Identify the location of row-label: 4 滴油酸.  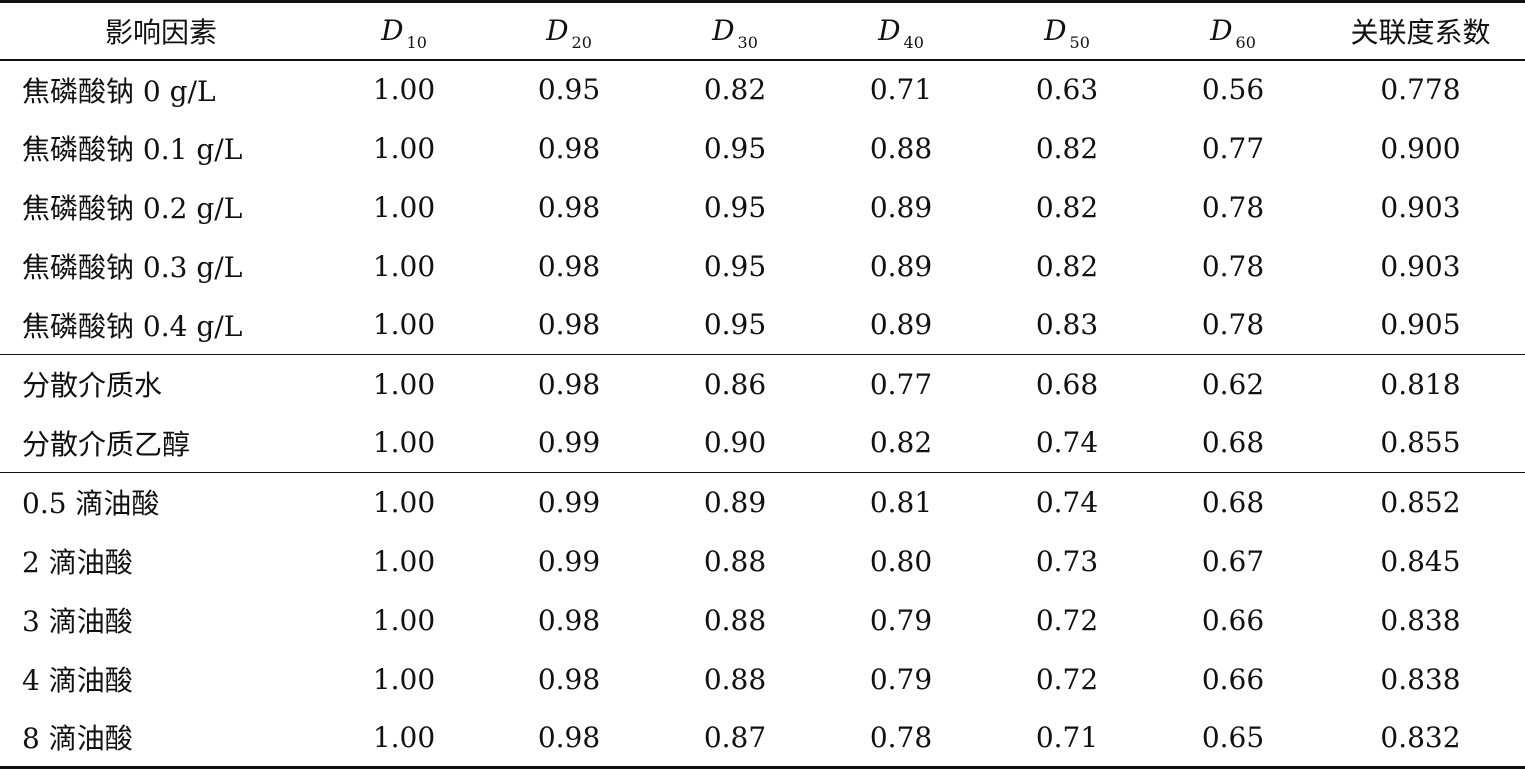
(77, 680).